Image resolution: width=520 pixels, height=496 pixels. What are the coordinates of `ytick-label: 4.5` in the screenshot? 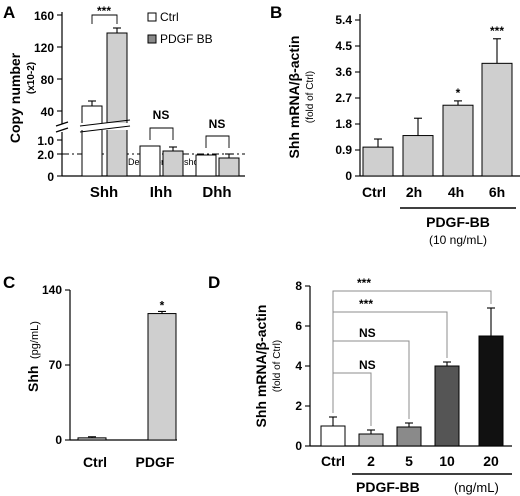 It's located at (343, 46).